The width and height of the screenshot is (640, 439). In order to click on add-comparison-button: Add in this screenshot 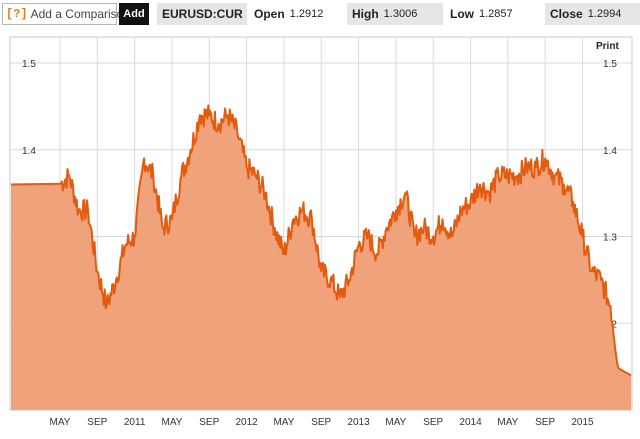, I will do `click(134, 14)`.